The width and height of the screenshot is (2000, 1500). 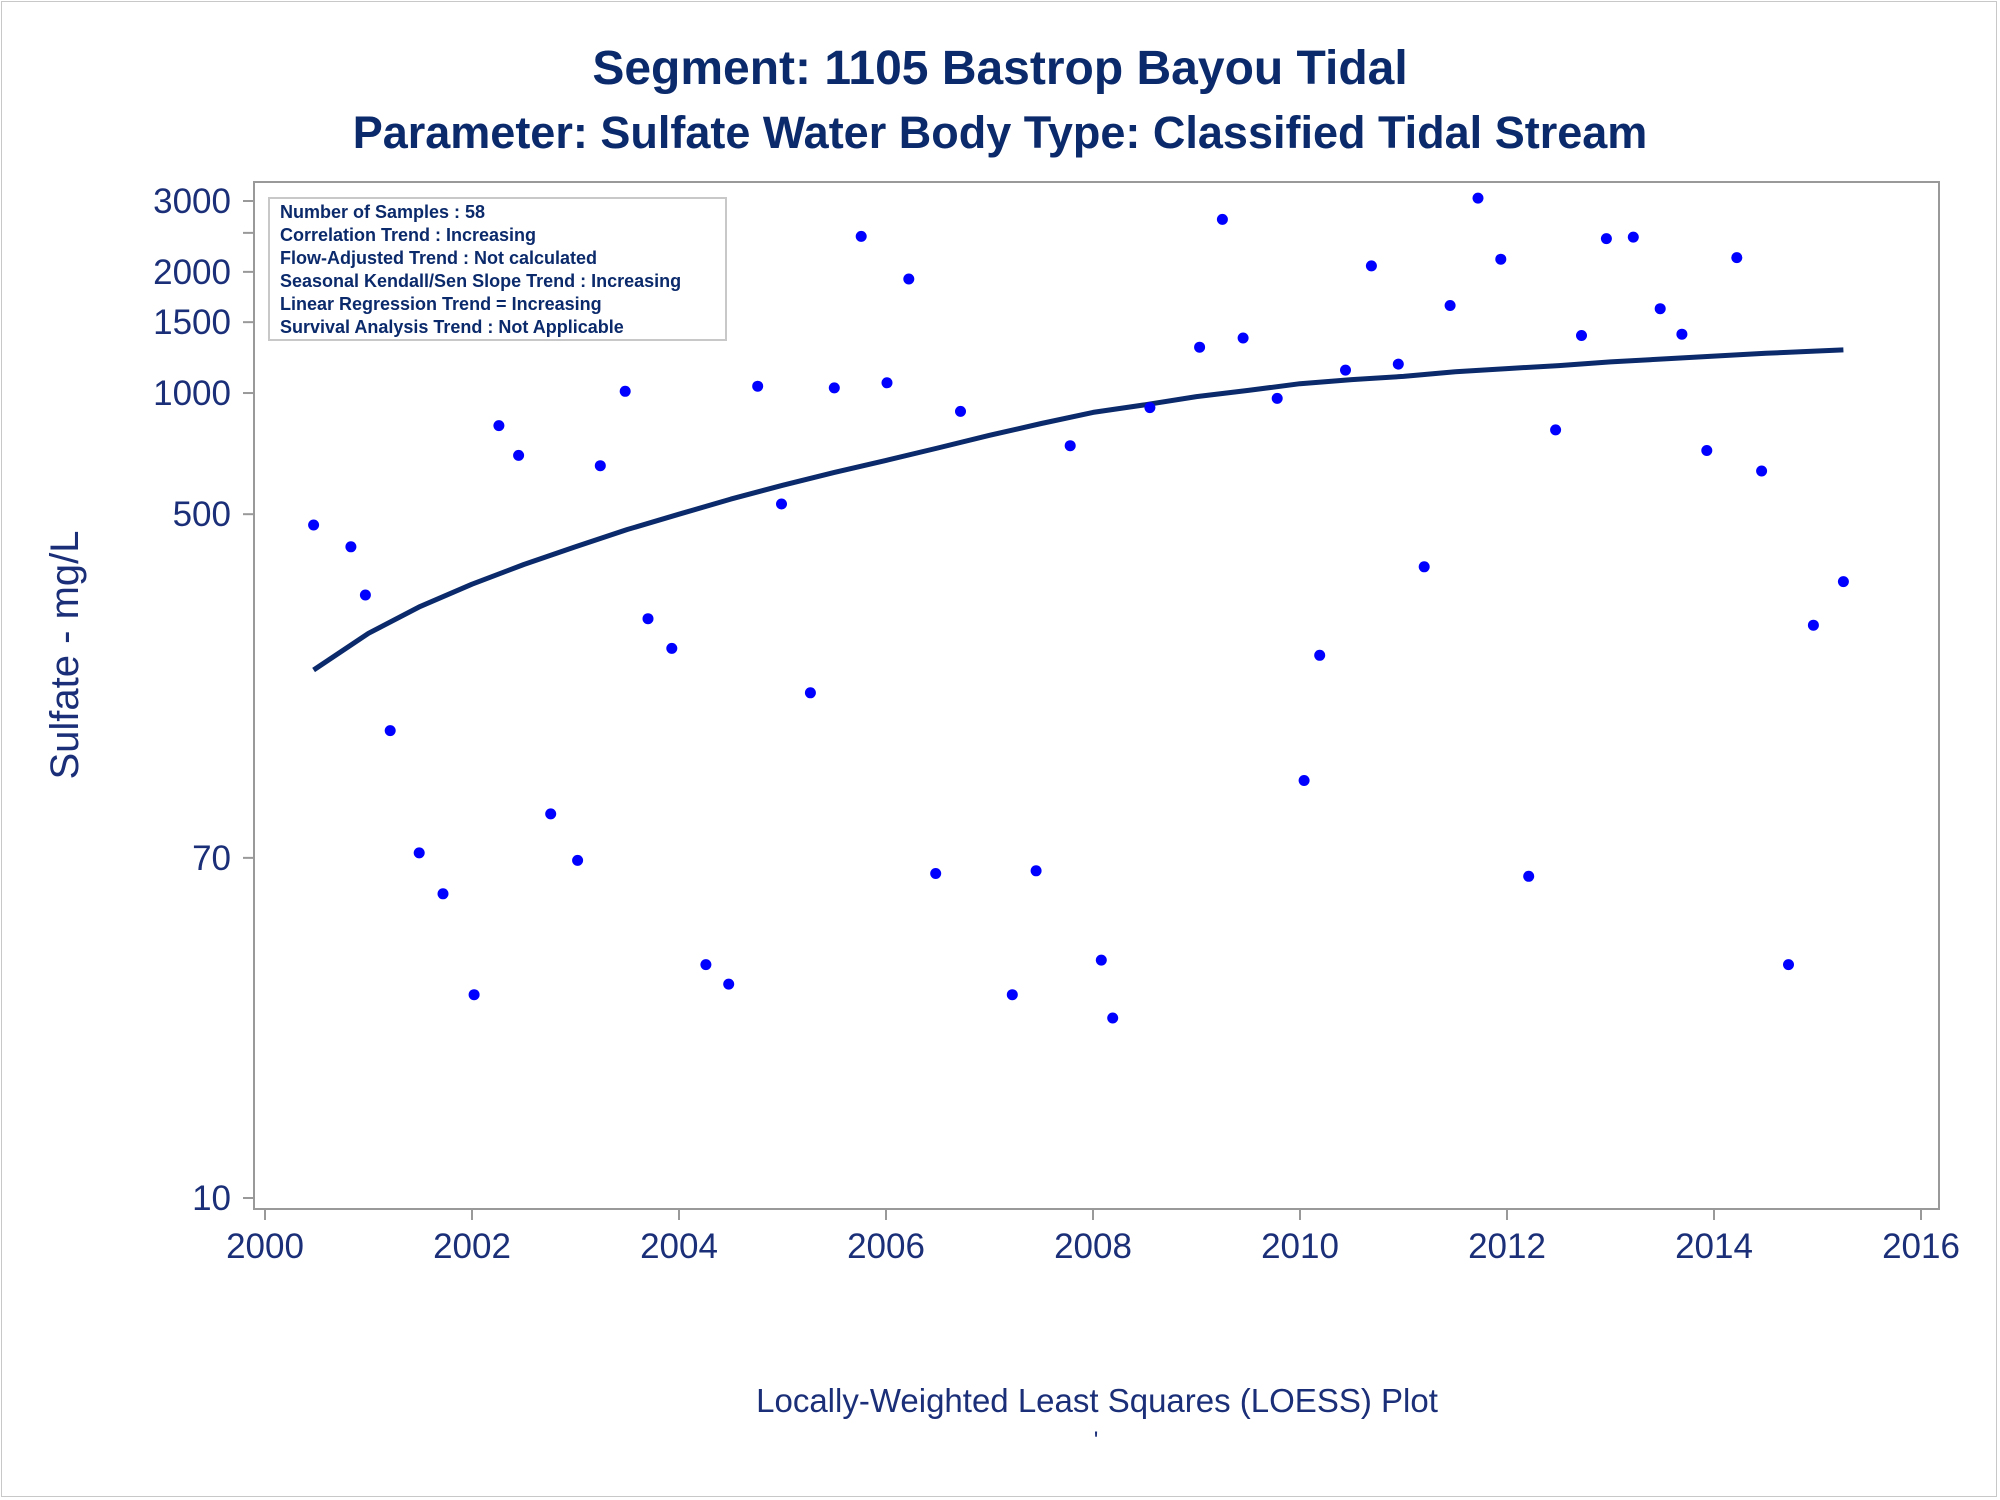 What do you see at coordinates (438, 258) in the screenshot?
I see `stats-box-line: Flow-Adjusted Trend : Not calculated` at bounding box center [438, 258].